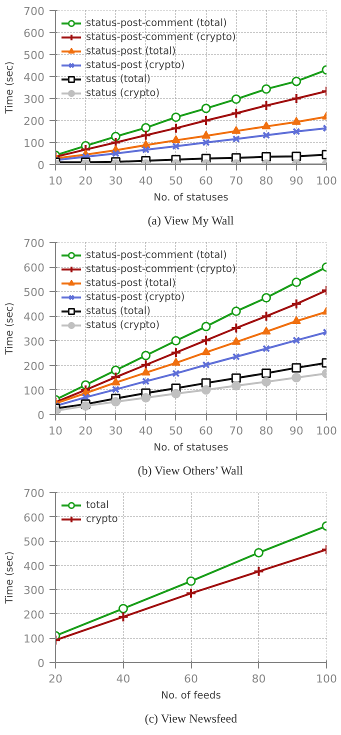 The image size is (341, 735). Describe the element at coordinates (191, 471) in the screenshot. I see `text: (b) View Others’ Wall` at that location.